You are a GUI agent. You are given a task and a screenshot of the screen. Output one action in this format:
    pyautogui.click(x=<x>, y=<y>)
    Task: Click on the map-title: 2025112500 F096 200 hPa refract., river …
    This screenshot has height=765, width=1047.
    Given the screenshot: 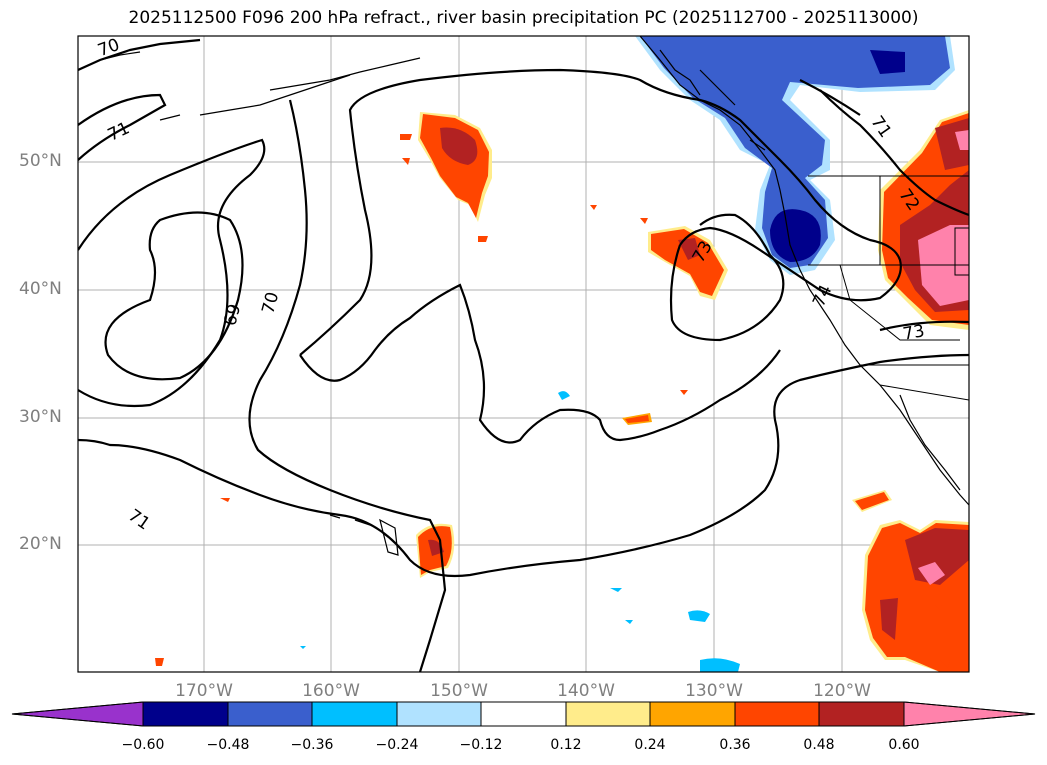 What is the action you would take?
    pyautogui.click(x=523, y=18)
    